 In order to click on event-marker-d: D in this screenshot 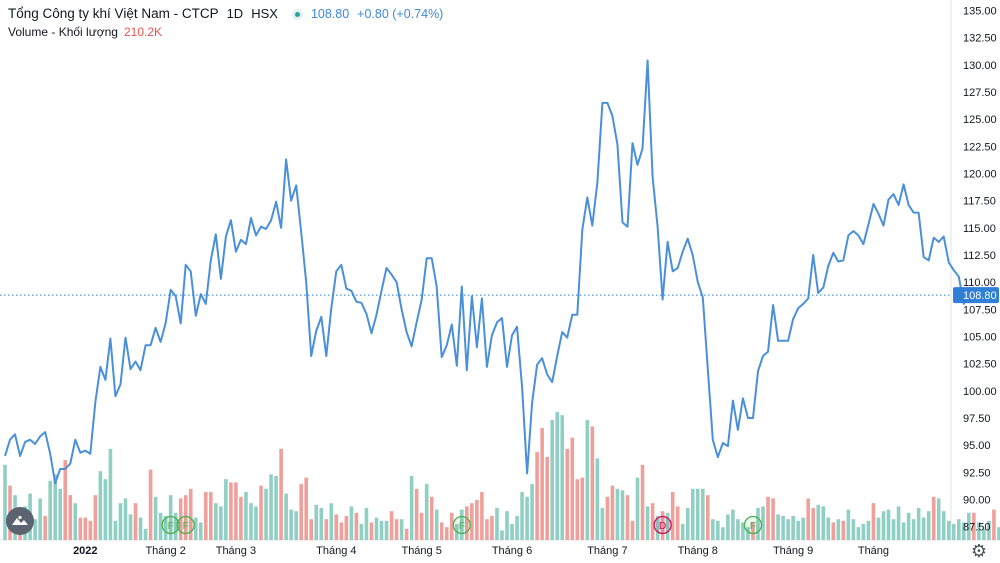, I will do `click(662, 525)`.